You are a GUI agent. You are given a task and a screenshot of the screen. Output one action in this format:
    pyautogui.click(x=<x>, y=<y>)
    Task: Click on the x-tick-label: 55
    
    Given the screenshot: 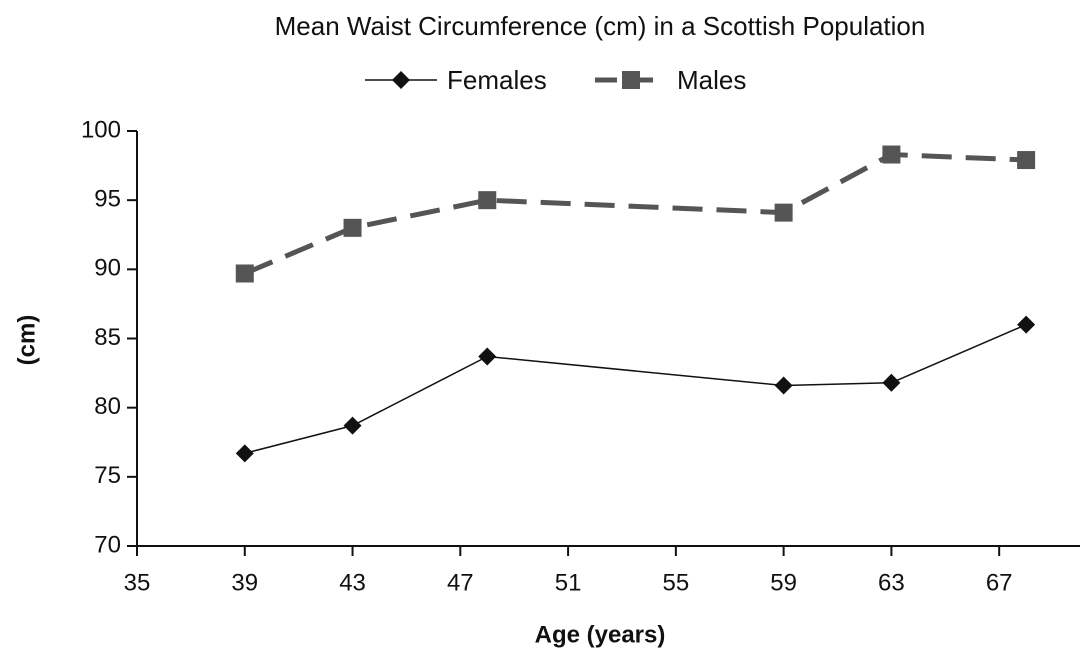 What is the action you would take?
    pyautogui.click(x=676, y=582)
    